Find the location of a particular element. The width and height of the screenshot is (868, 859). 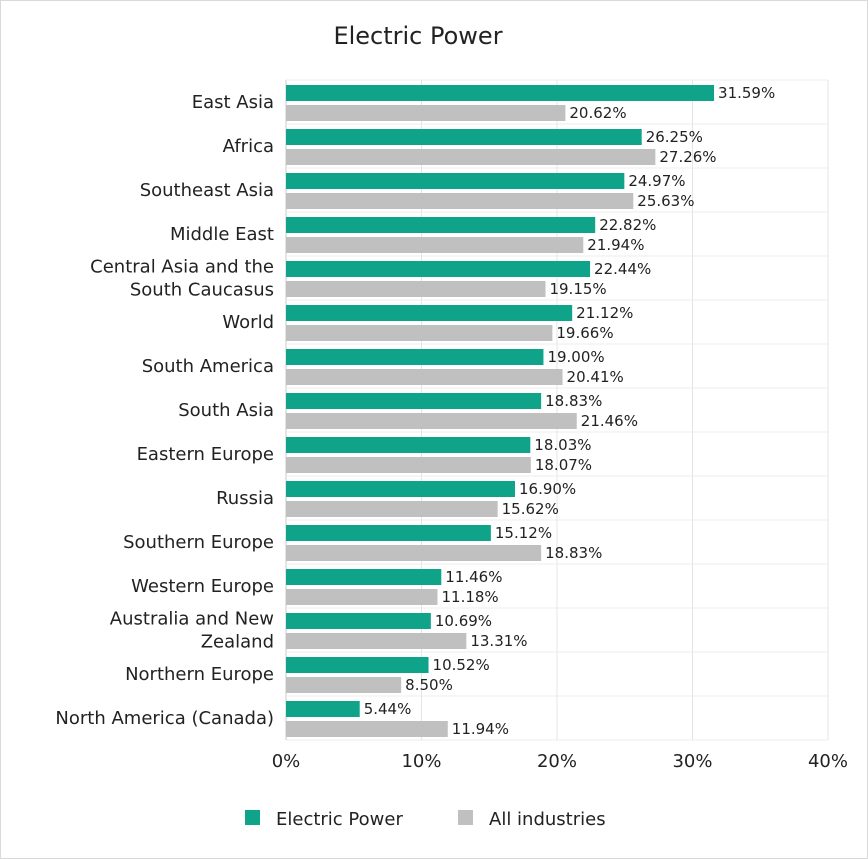

data-label: 5.44% is located at coordinates (388, 709).